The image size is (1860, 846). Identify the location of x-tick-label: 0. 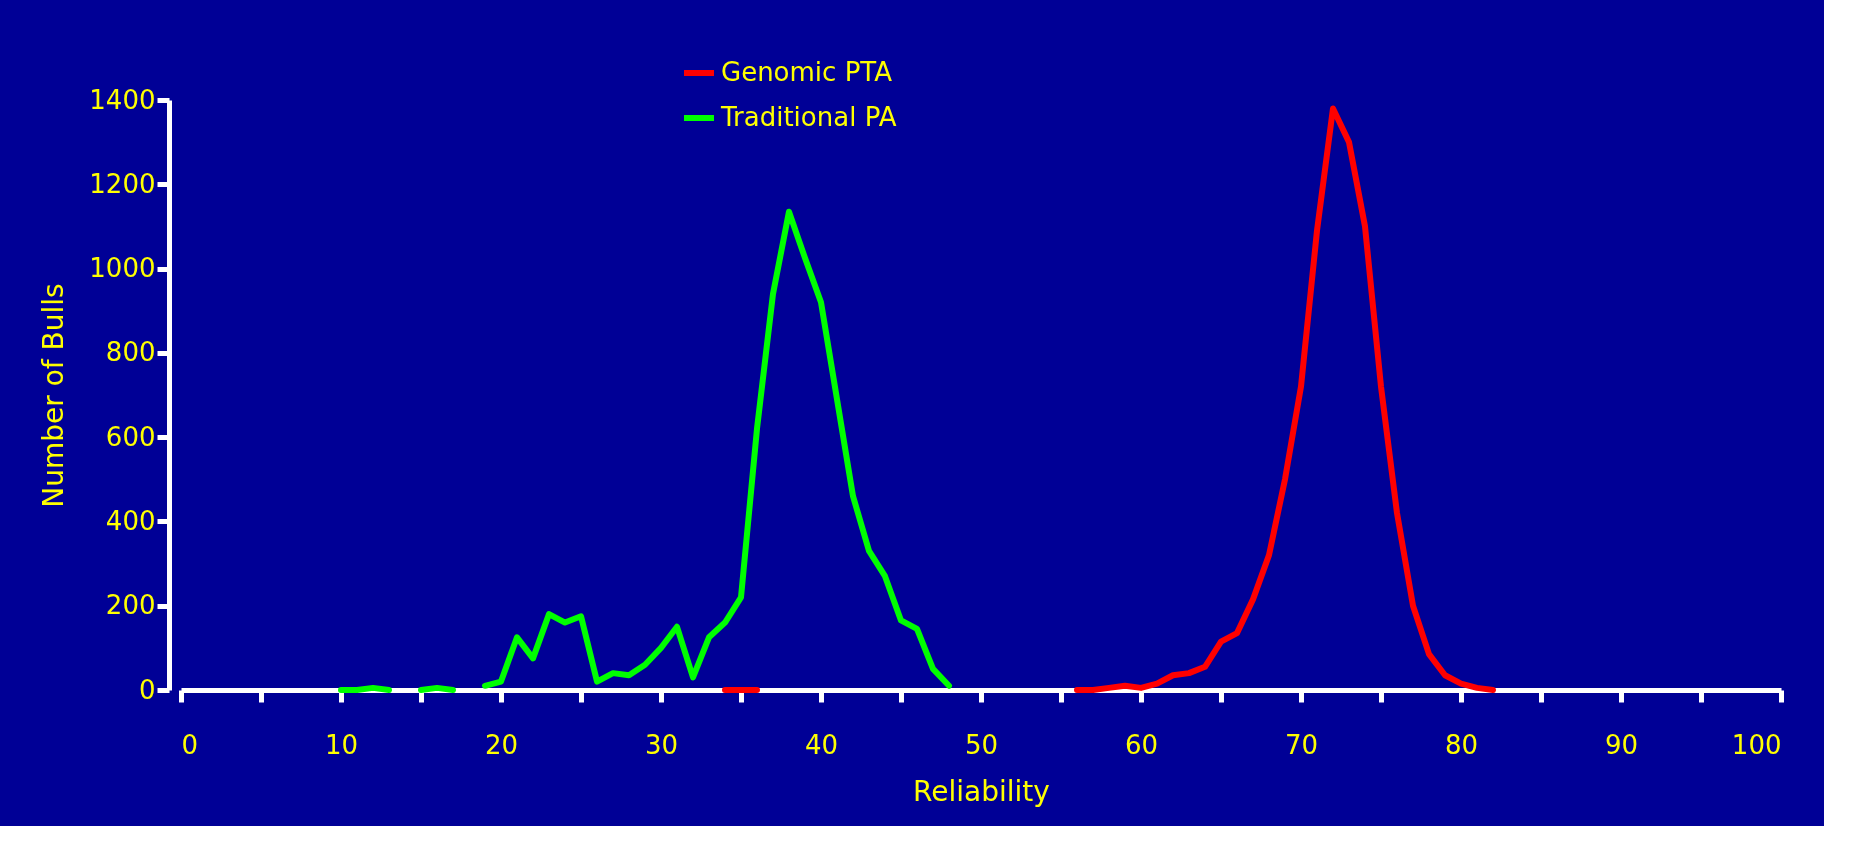
(190, 744).